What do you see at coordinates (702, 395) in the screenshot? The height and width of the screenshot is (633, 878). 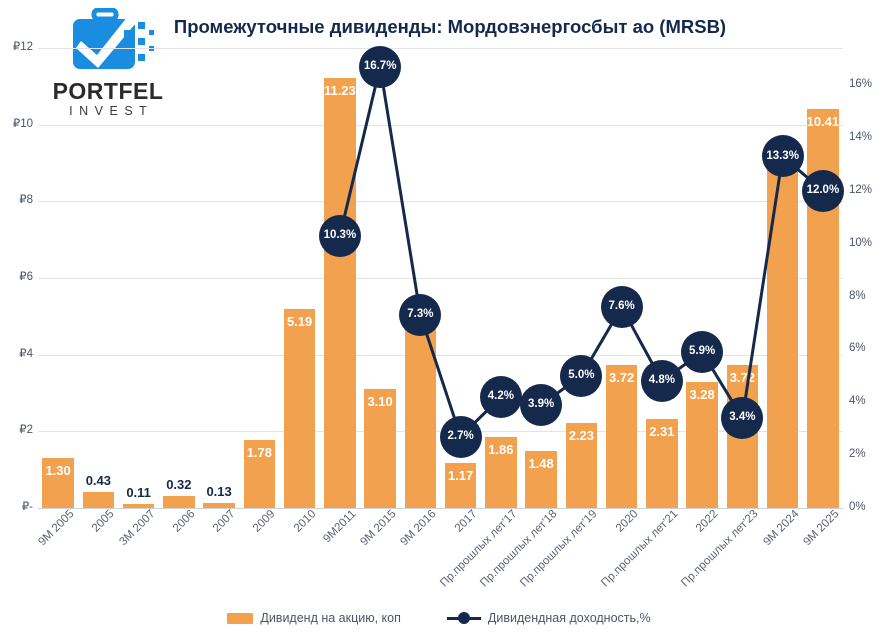 I see `bar-value-label: 3.28` at bounding box center [702, 395].